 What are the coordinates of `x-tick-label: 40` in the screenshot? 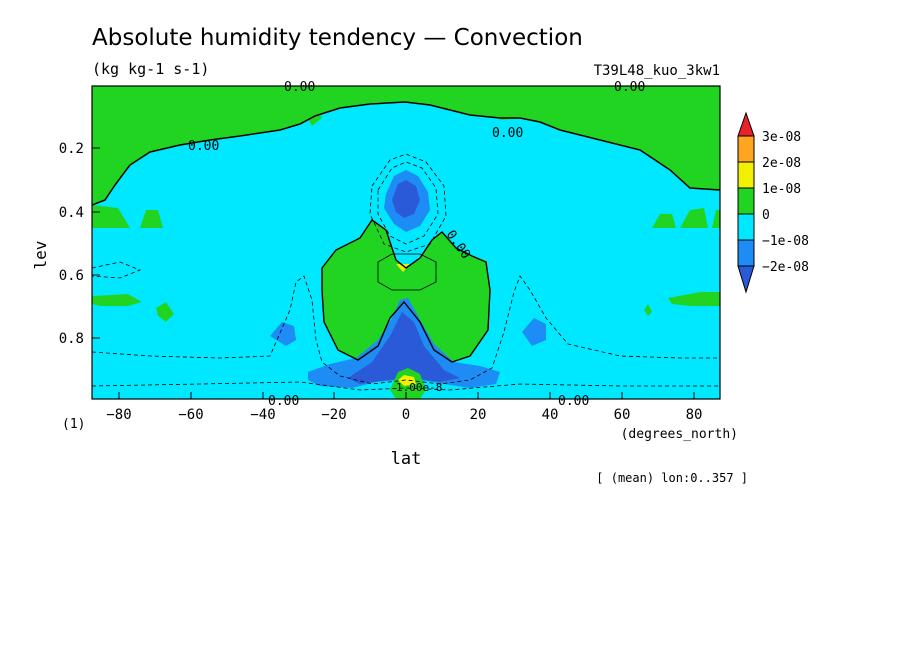 It's located at (550, 415).